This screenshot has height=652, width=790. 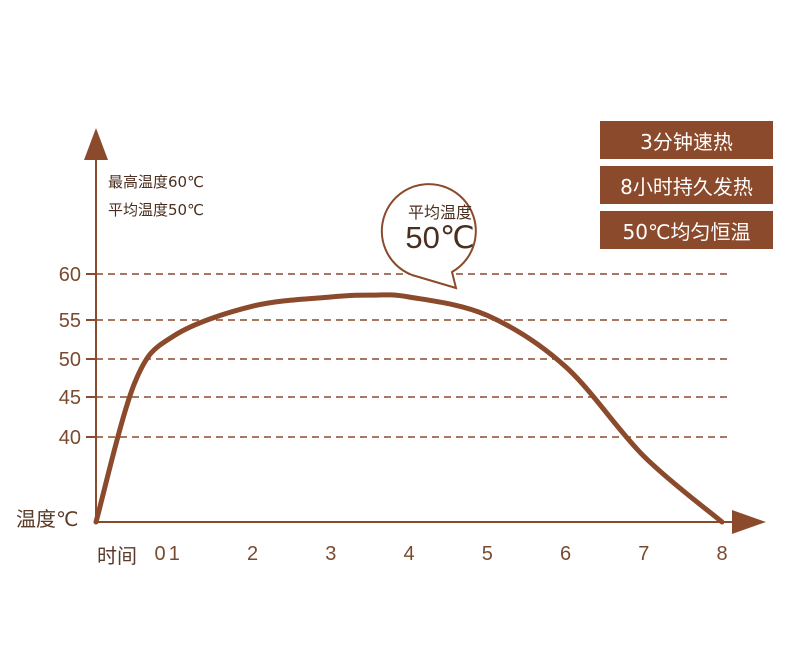 I want to click on x-tick-label: 6, so click(x=565, y=554).